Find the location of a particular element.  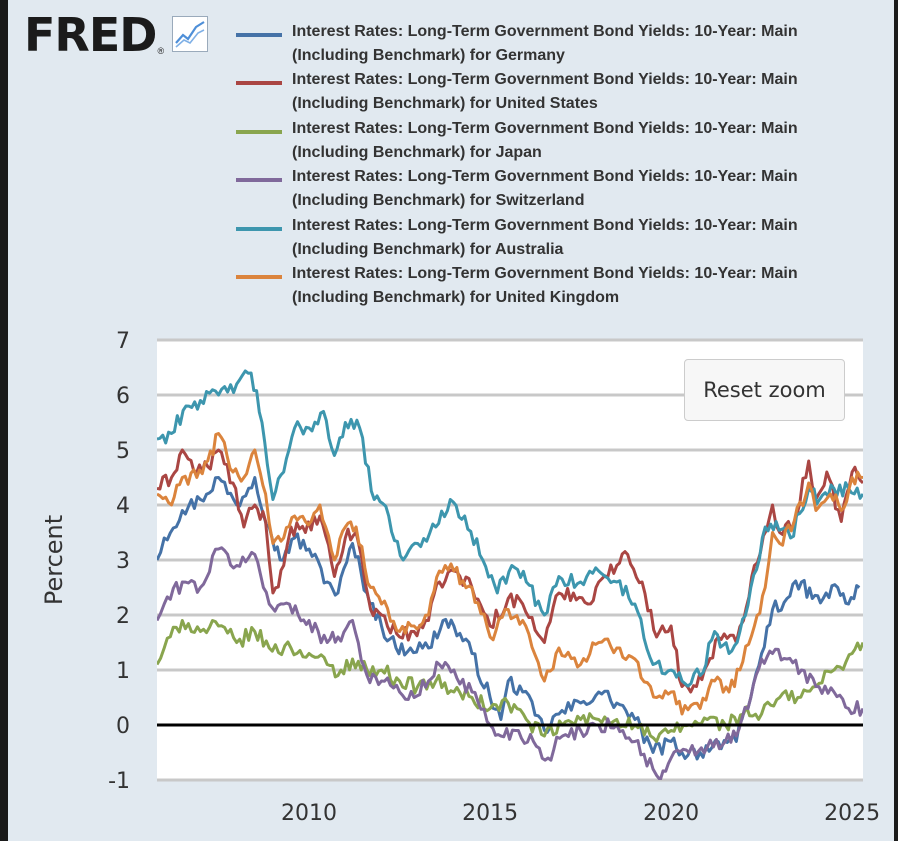

y-tick-label: 5 is located at coordinates (123, 451).